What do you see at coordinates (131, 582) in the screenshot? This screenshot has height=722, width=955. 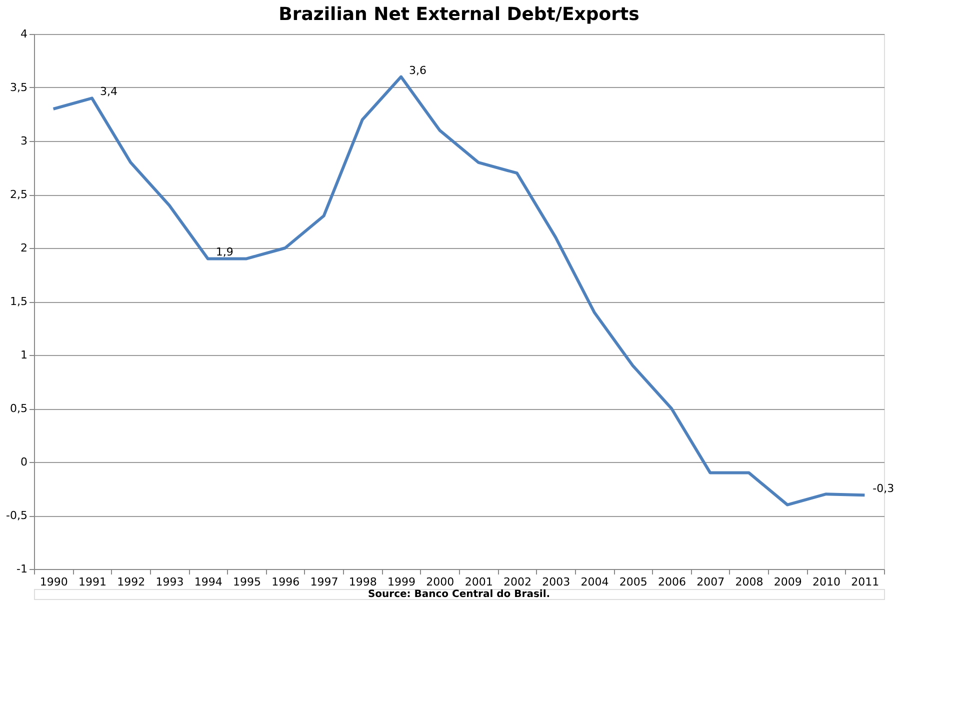 I see `x-tick-label: 1992` at bounding box center [131, 582].